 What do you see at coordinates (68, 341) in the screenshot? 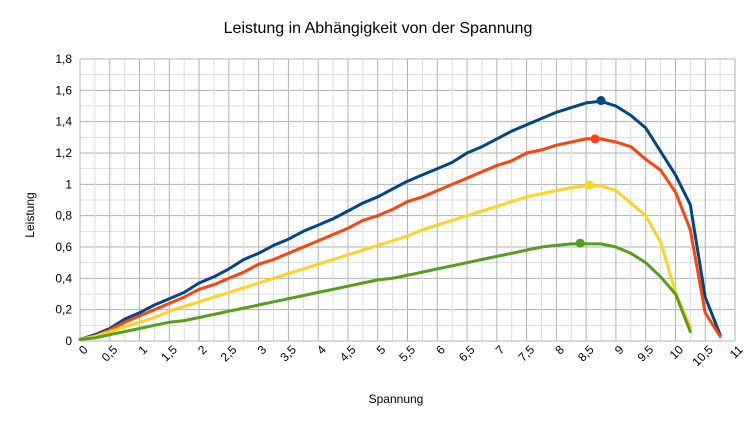
I see `y-tick-label: 0` at bounding box center [68, 341].